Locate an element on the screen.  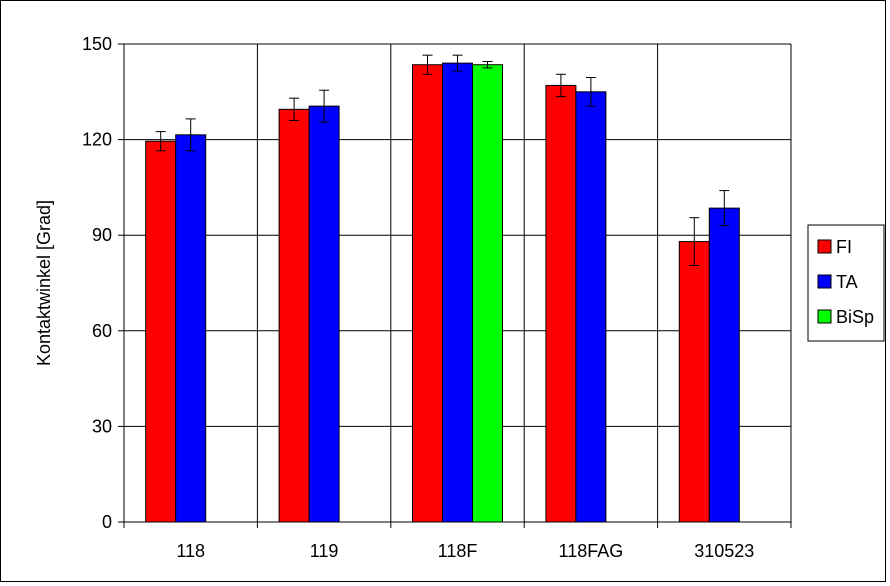
legend-label-bisp: BiSp is located at coordinates (855, 317).